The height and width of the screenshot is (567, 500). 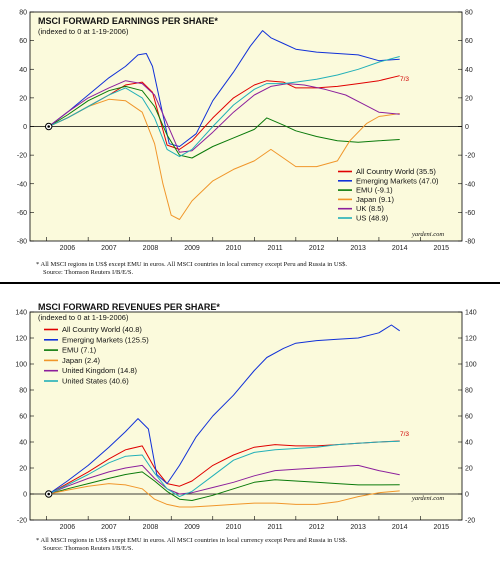 What do you see at coordinates (68, 248) in the screenshot?
I see `x-tick-label: 2006` at bounding box center [68, 248].